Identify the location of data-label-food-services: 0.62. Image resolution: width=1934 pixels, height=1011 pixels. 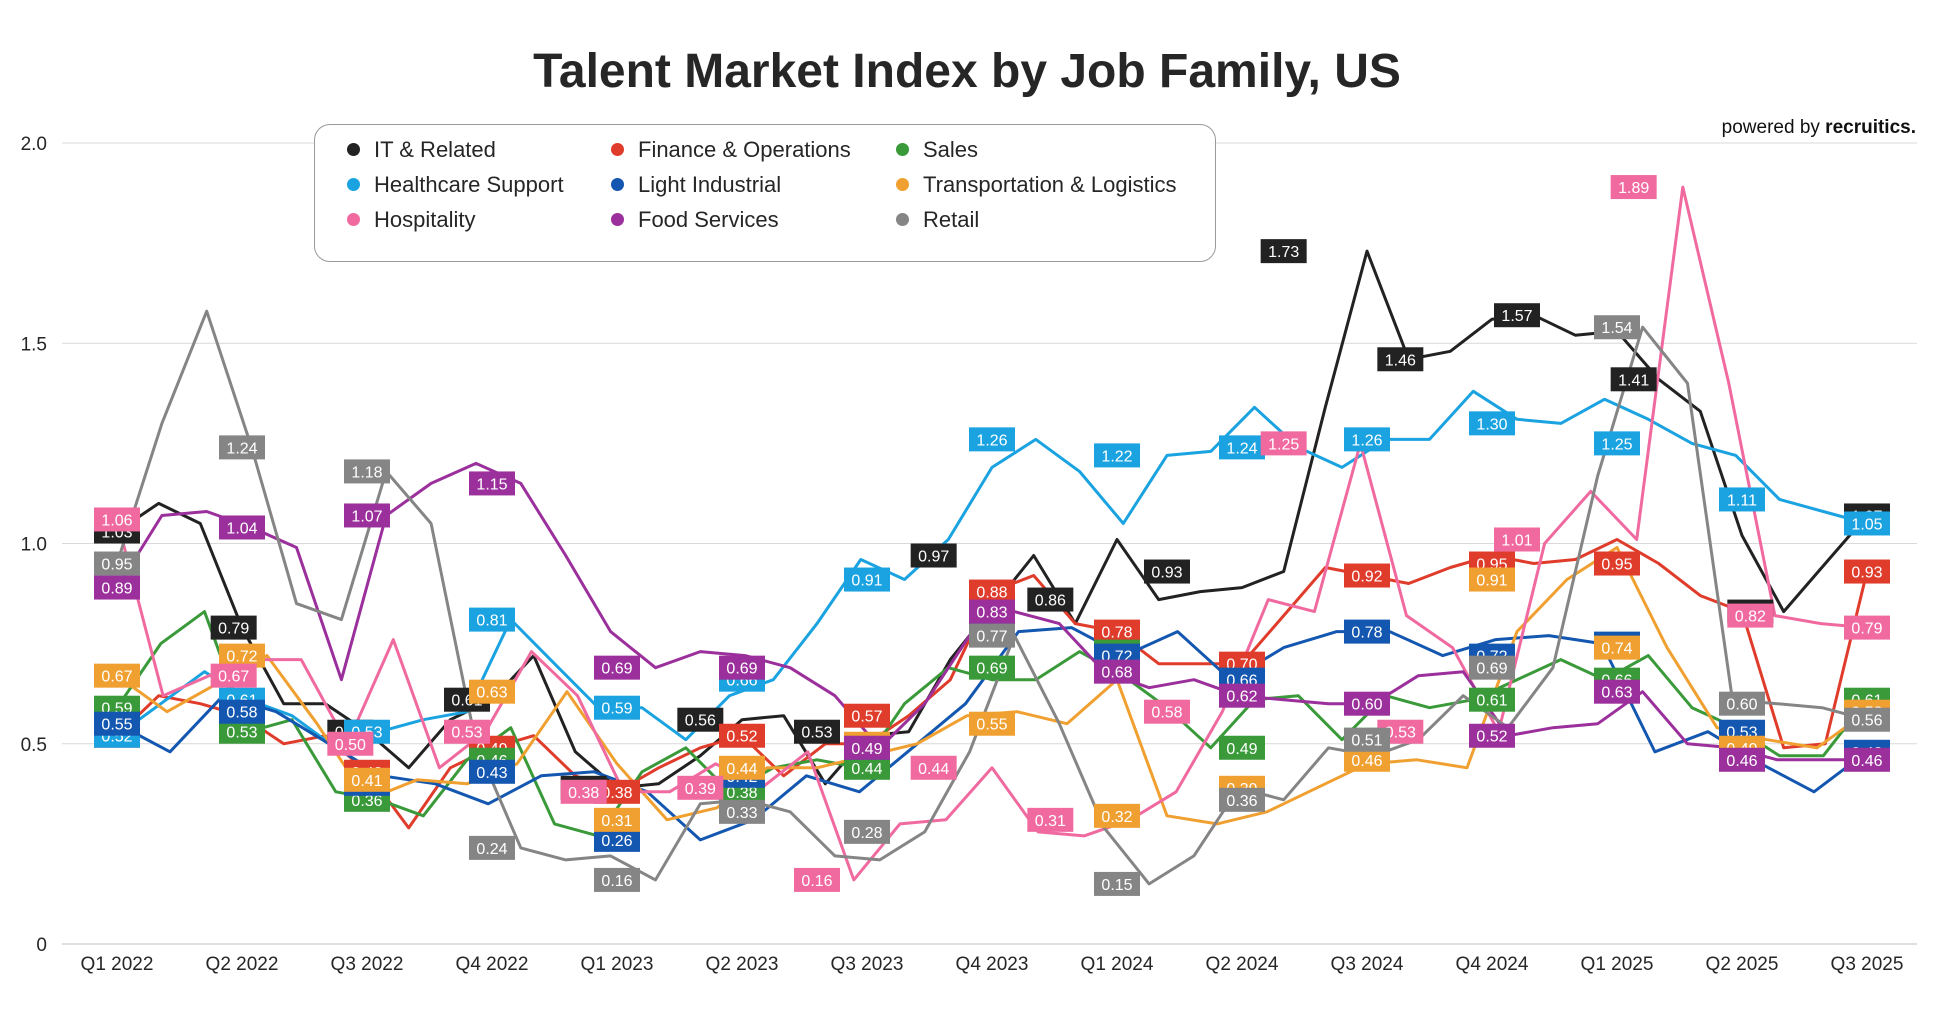
(1242, 695).